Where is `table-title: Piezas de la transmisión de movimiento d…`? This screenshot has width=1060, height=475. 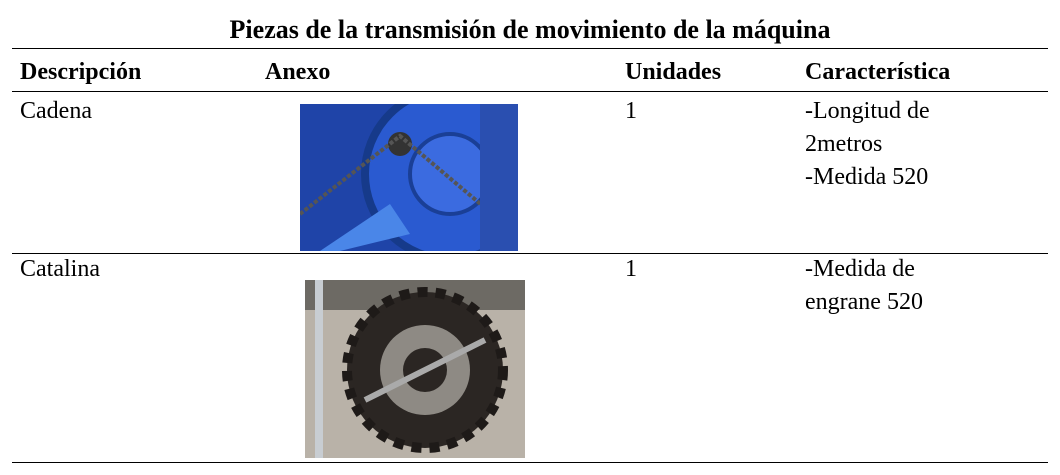 table-title: Piezas de la transmisión de movimiento d… is located at coordinates (530, 29).